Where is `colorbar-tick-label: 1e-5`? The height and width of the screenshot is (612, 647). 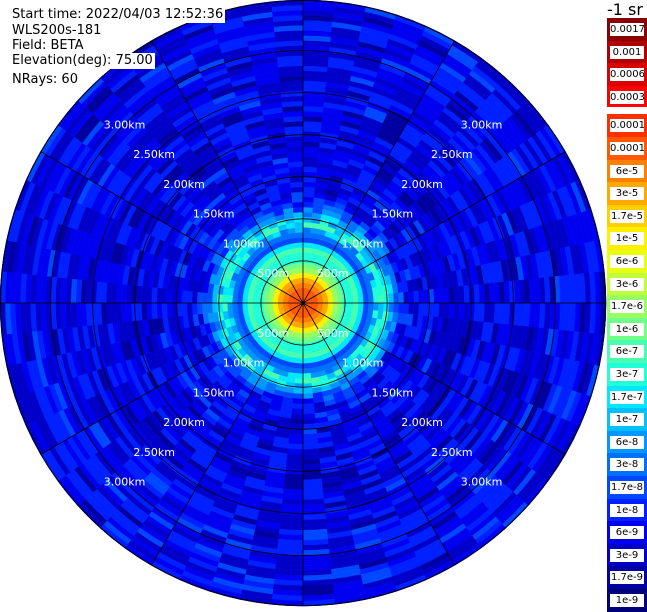 colorbar-tick-label: 1e-5 is located at coordinates (627, 239).